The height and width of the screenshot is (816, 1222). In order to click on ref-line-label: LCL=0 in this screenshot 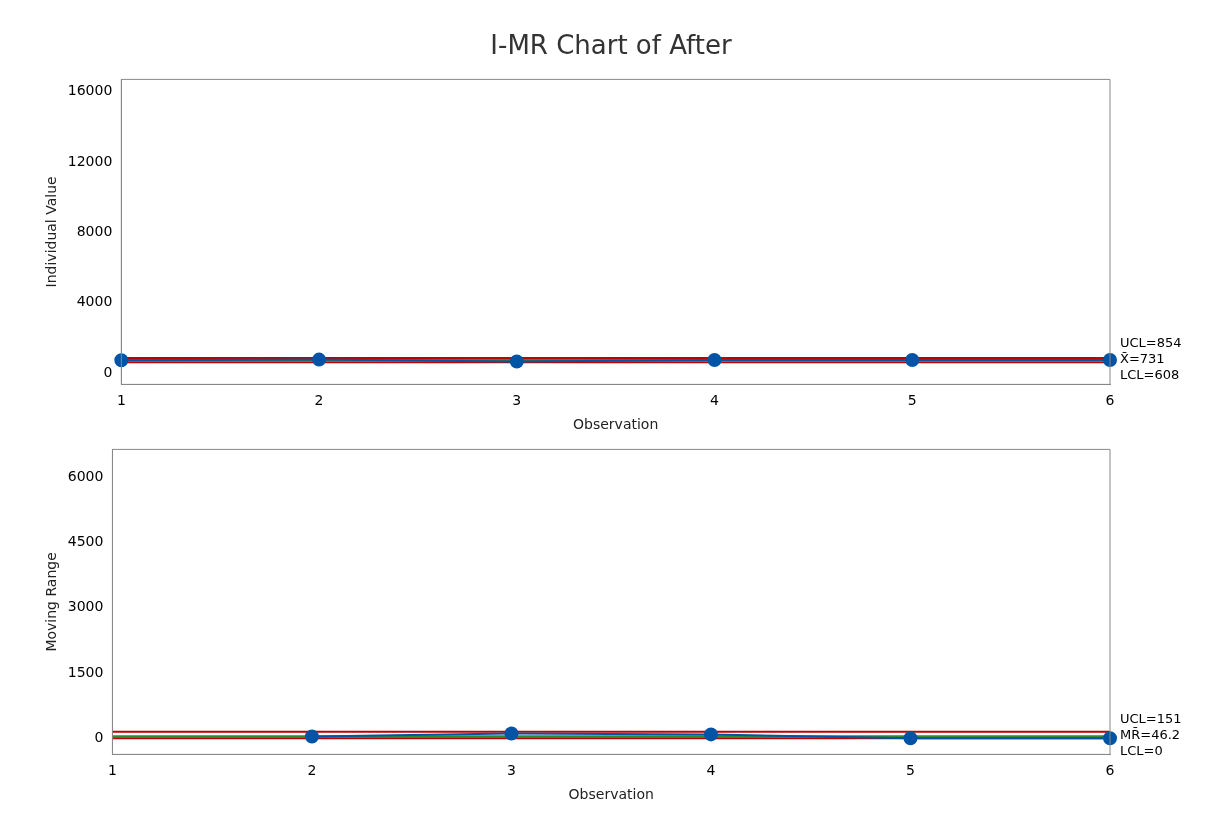, I will do `click(1141, 750)`.